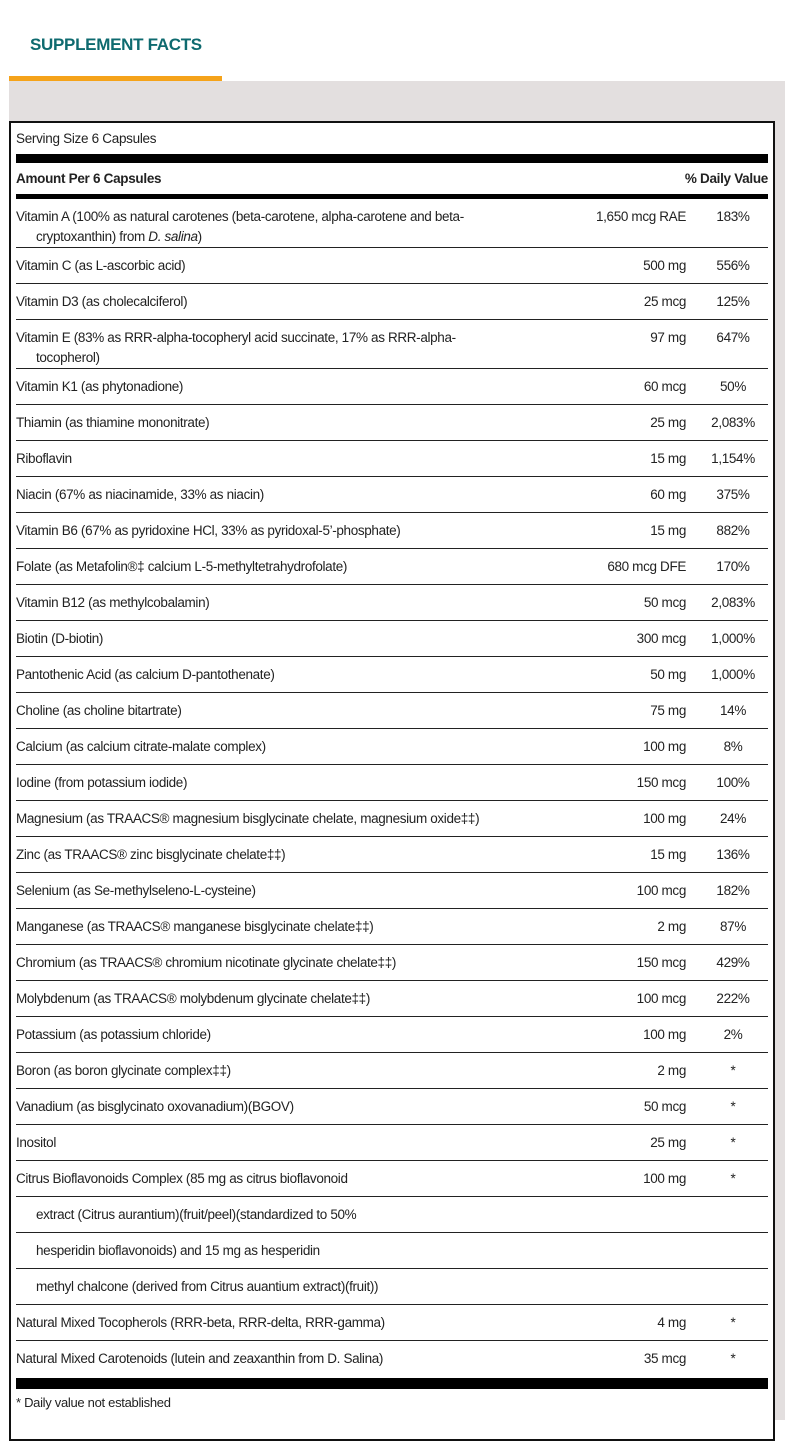 Image resolution: width=785 pixels, height=1441 pixels. Describe the element at coordinates (266, 599) in the screenshot. I see `nutrient-name: Vitamin B12 (as methylcobalamin)` at that location.